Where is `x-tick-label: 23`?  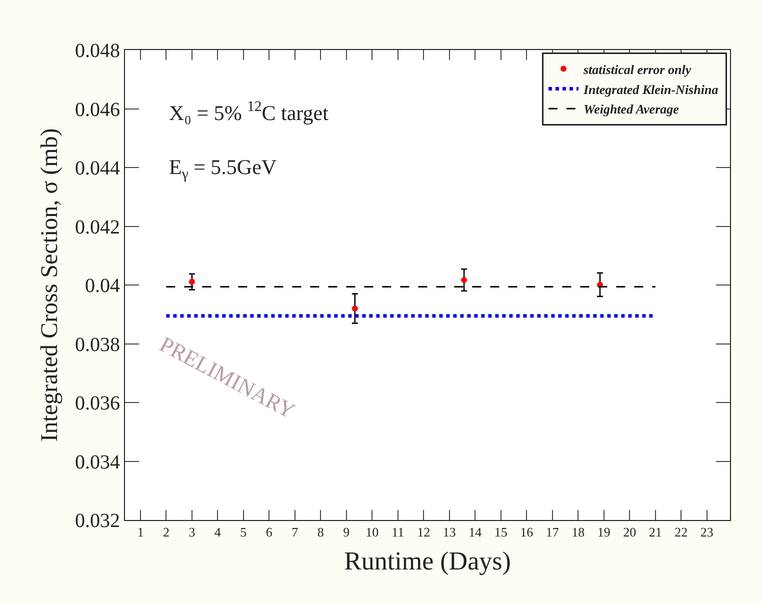 x-tick-label: 23 is located at coordinates (707, 532).